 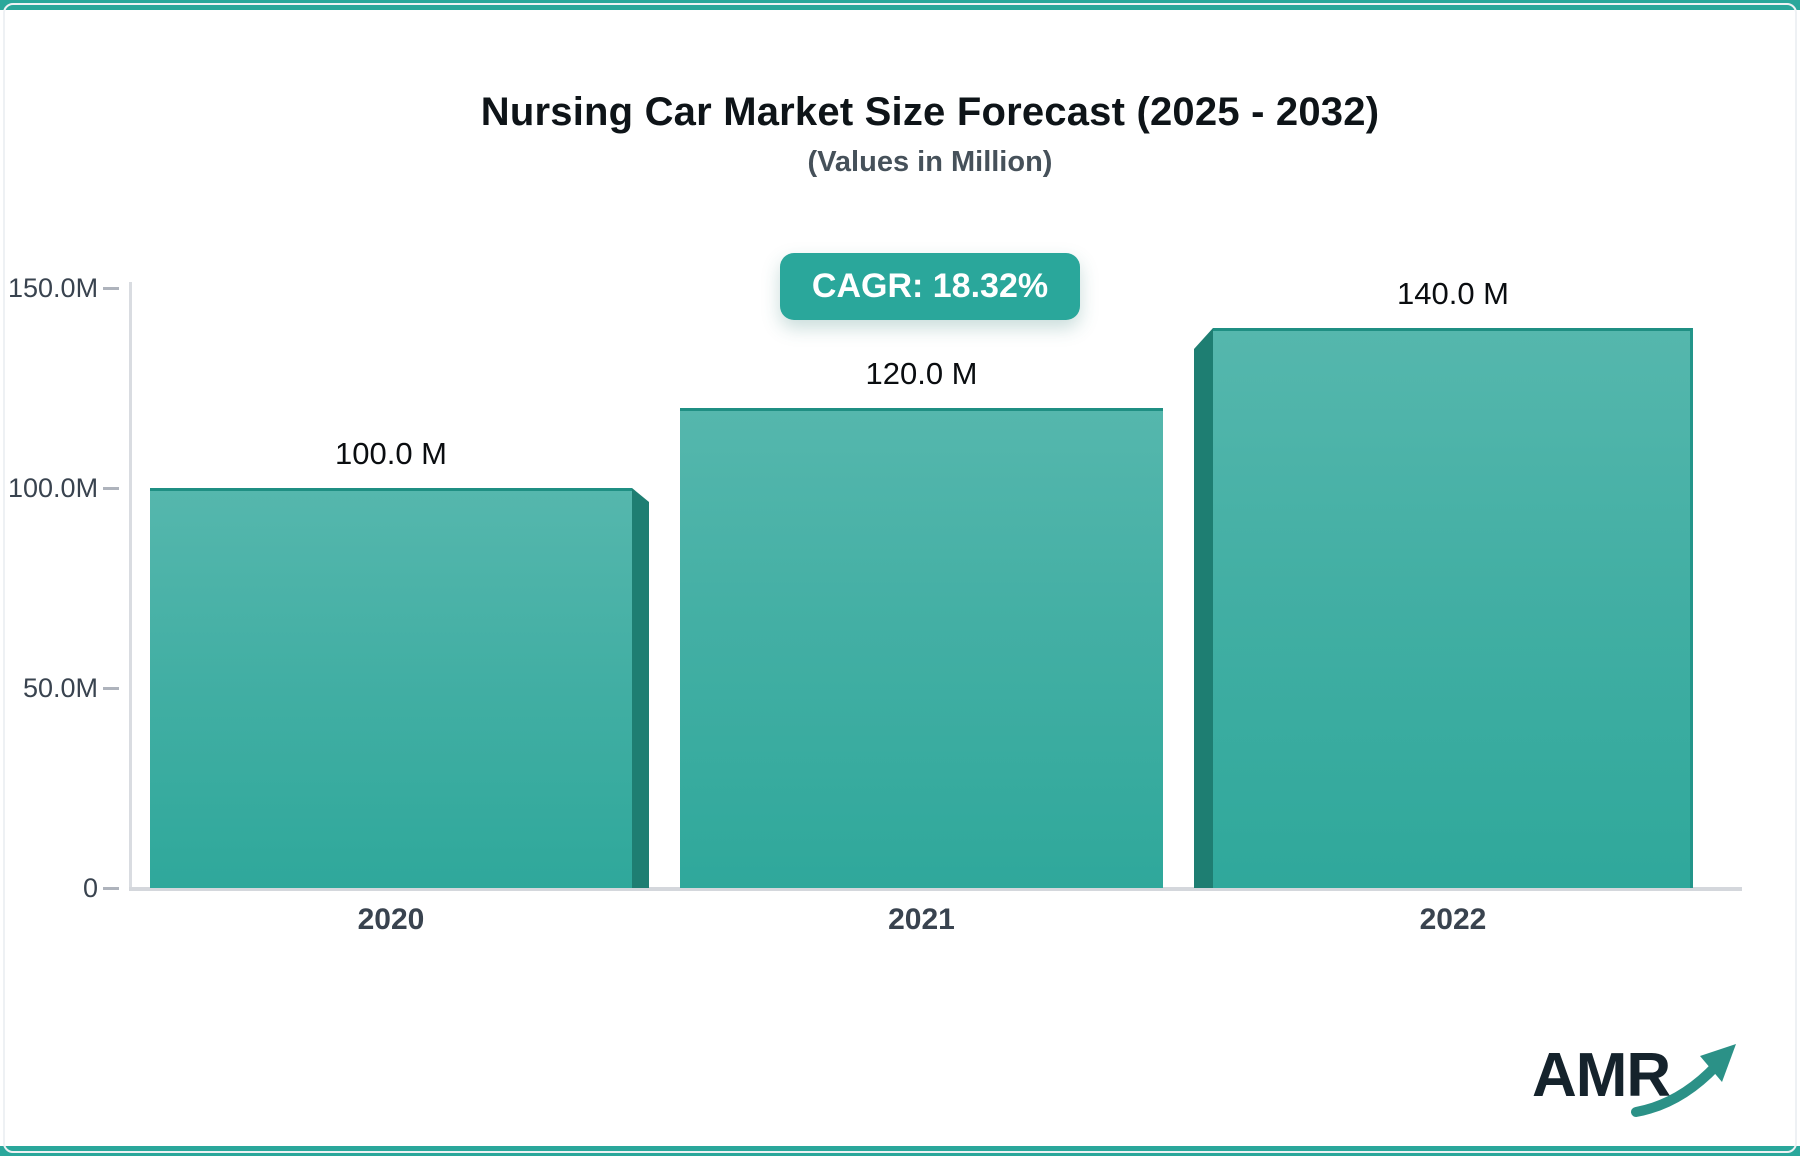 What do you see at coordinates (1601, 1075) in the screenshot?
I see `amr-logo-text: AMR` at bounding box center [1601, 1075].